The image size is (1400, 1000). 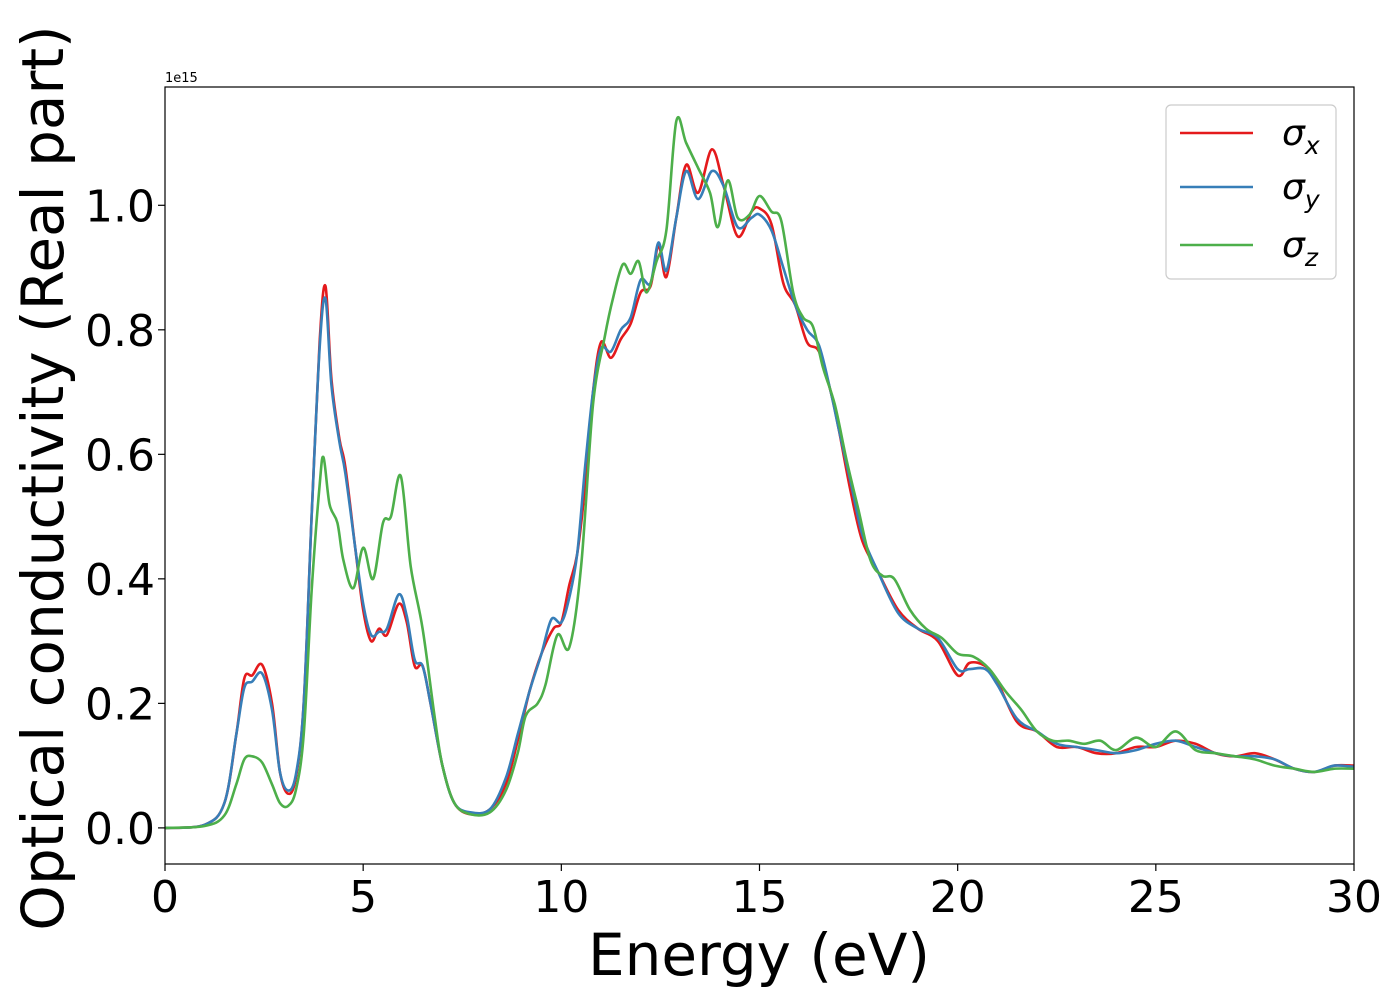 What do you see at coordinates (1312, 199) in the screenshot?
I see `legend-subscript: y` at bounding box center [1312, 199].